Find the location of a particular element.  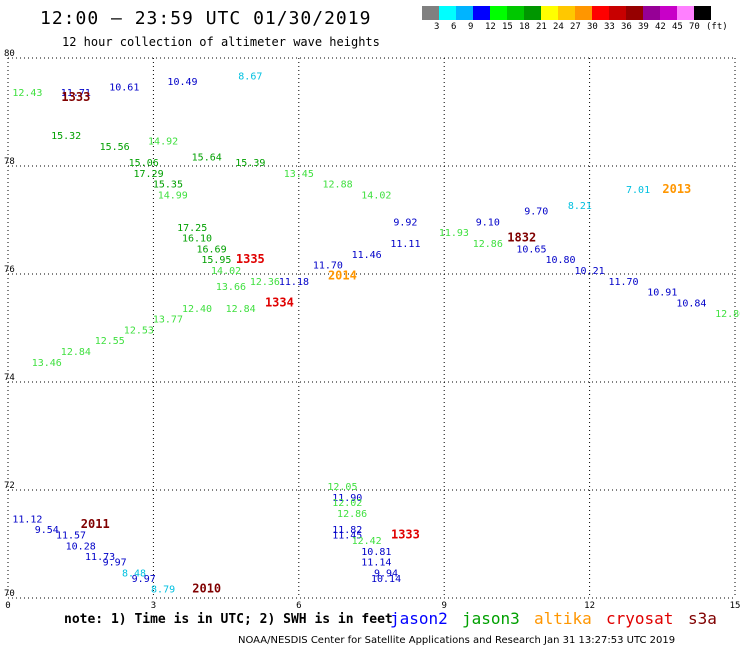

color-scale-tick: 70 is located at coordinates (694, 27).